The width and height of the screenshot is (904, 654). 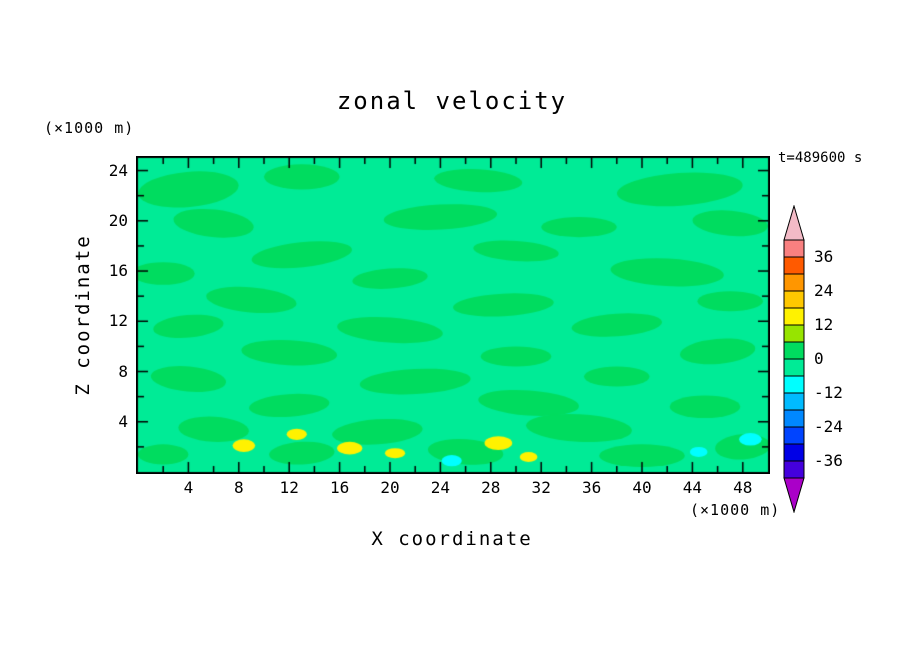 What do you see at coordinates (118, 271) in the screenshot?
I see `z-tick-label: 16` at bounding box center [118, 271].